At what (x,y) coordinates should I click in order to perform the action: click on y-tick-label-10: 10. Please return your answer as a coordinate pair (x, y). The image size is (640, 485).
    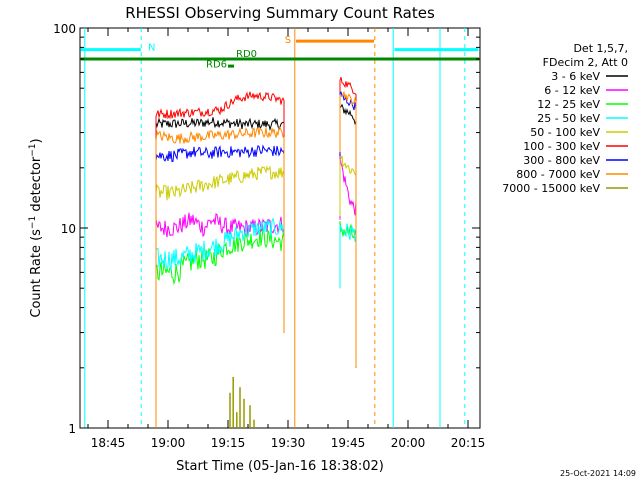
    Looking at the image, I should click on (68, 229).